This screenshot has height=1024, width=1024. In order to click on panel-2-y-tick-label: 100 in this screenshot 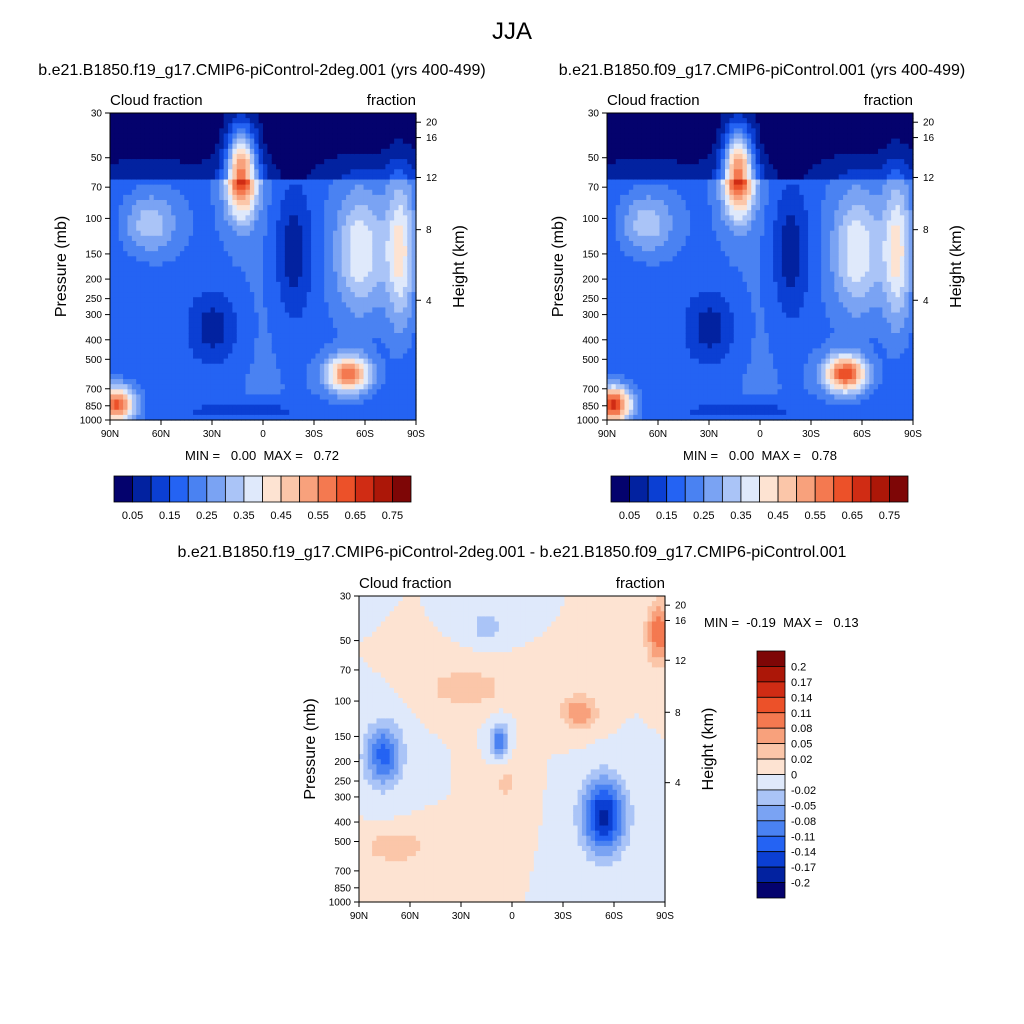, I will do `click(590, 219)`.